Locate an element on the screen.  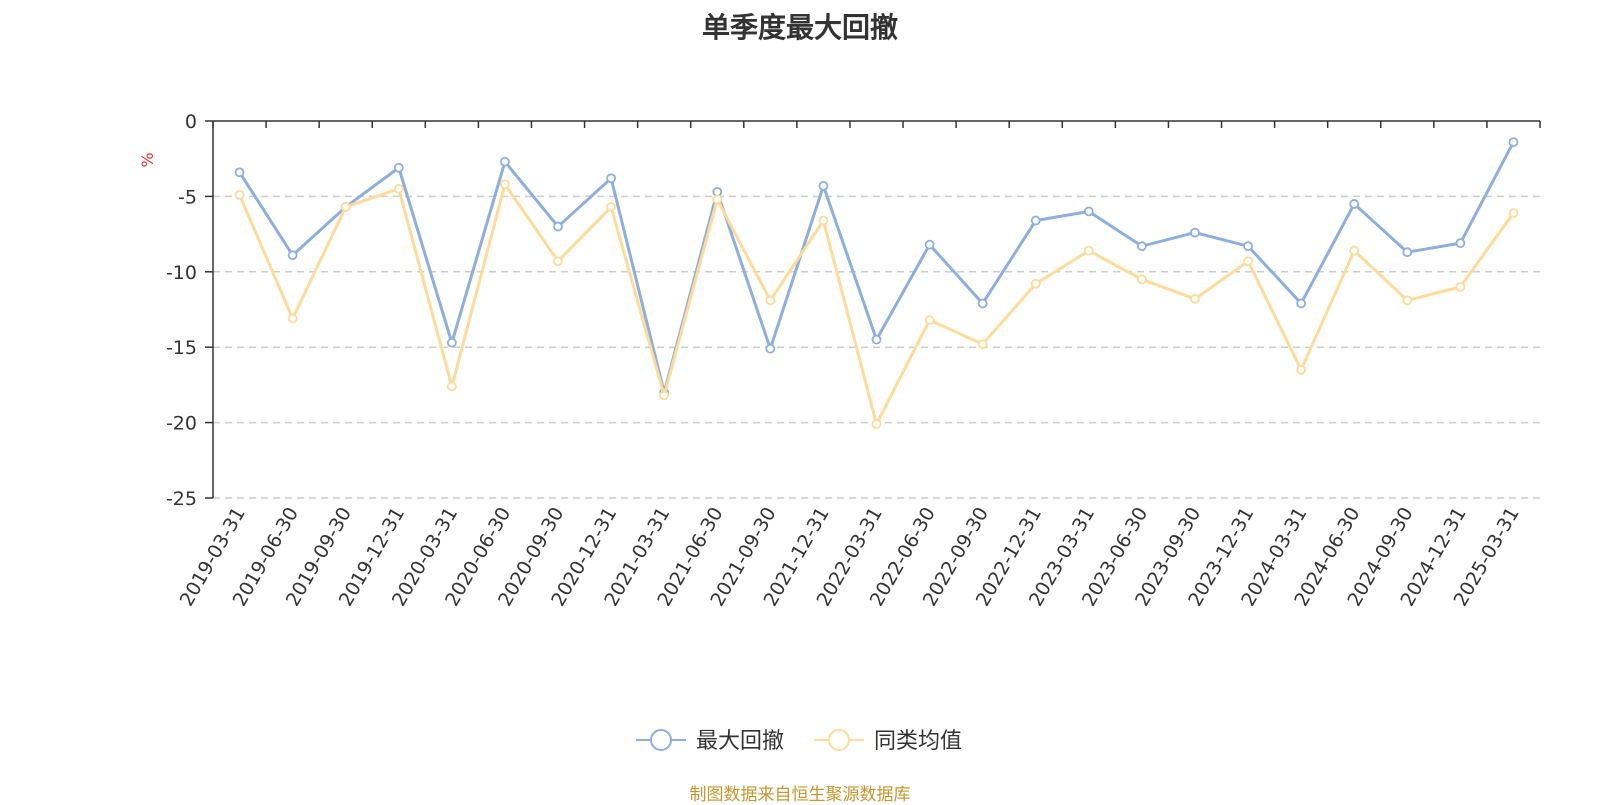
legend: 最大回撤 同类均值 is located at coordinates (799, 741).